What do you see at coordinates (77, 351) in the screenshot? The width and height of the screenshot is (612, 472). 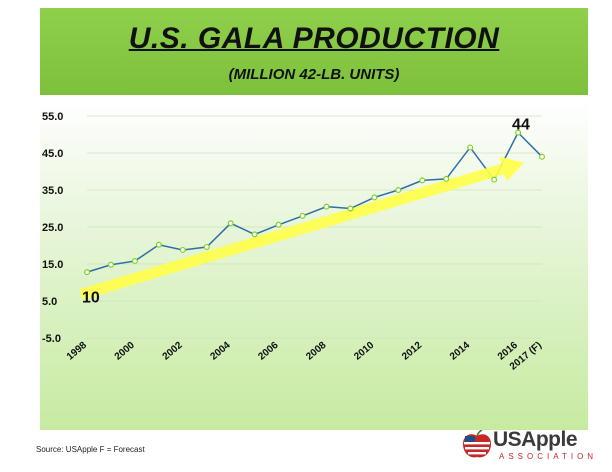 I see `x-tick-label: 1998` at bounding box center [77, 351].